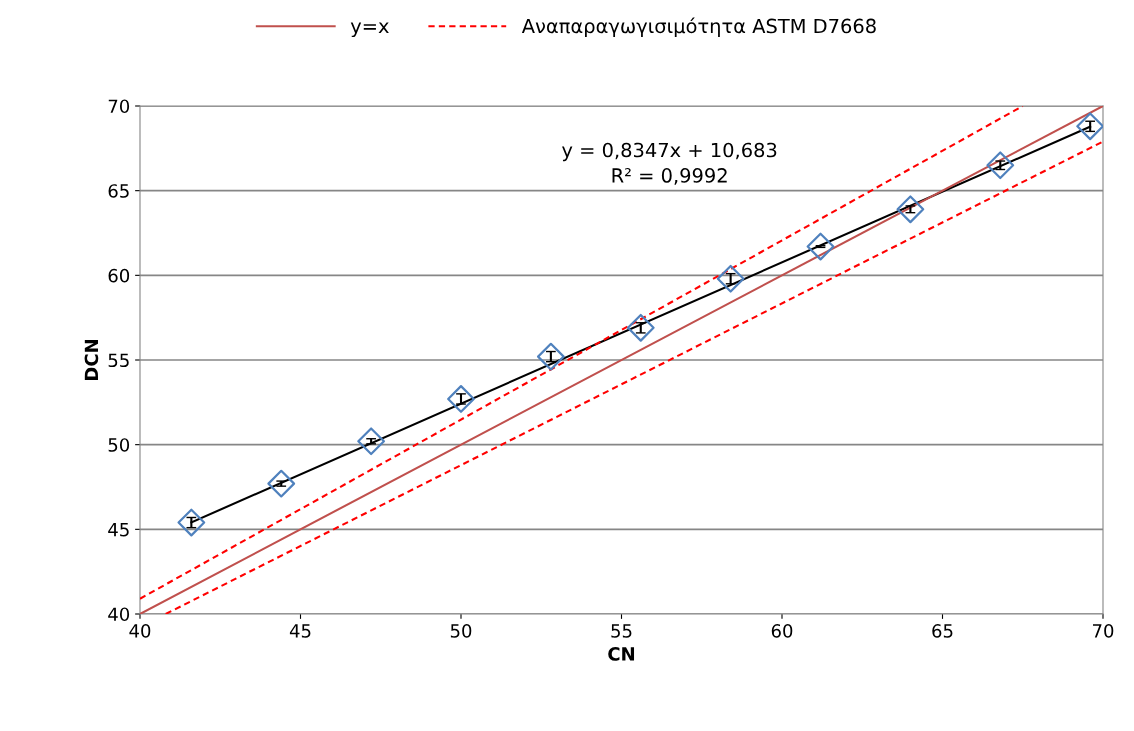  Describe the element at coordinates (669, 152) in the screenshot. I see `annotation: y = 0,8347x + 10,683` at that location.